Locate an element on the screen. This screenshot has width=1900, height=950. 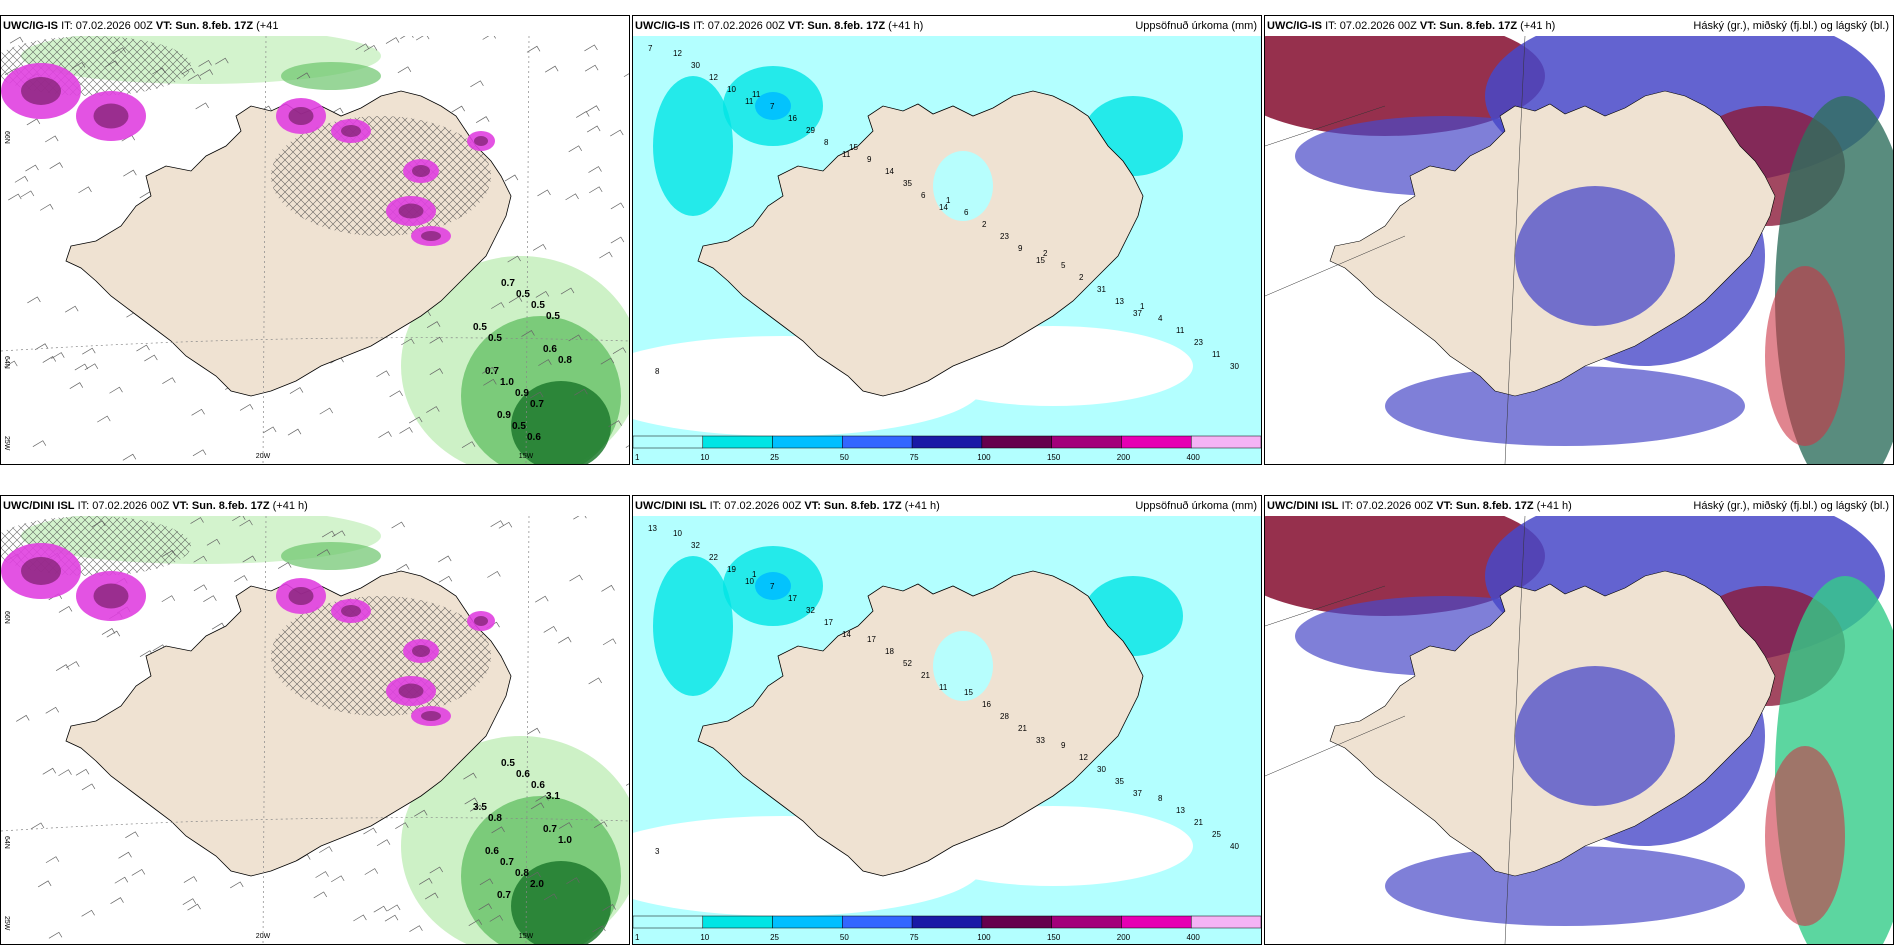
colorbar-tick: 25 is located at coordinates (774, 457).